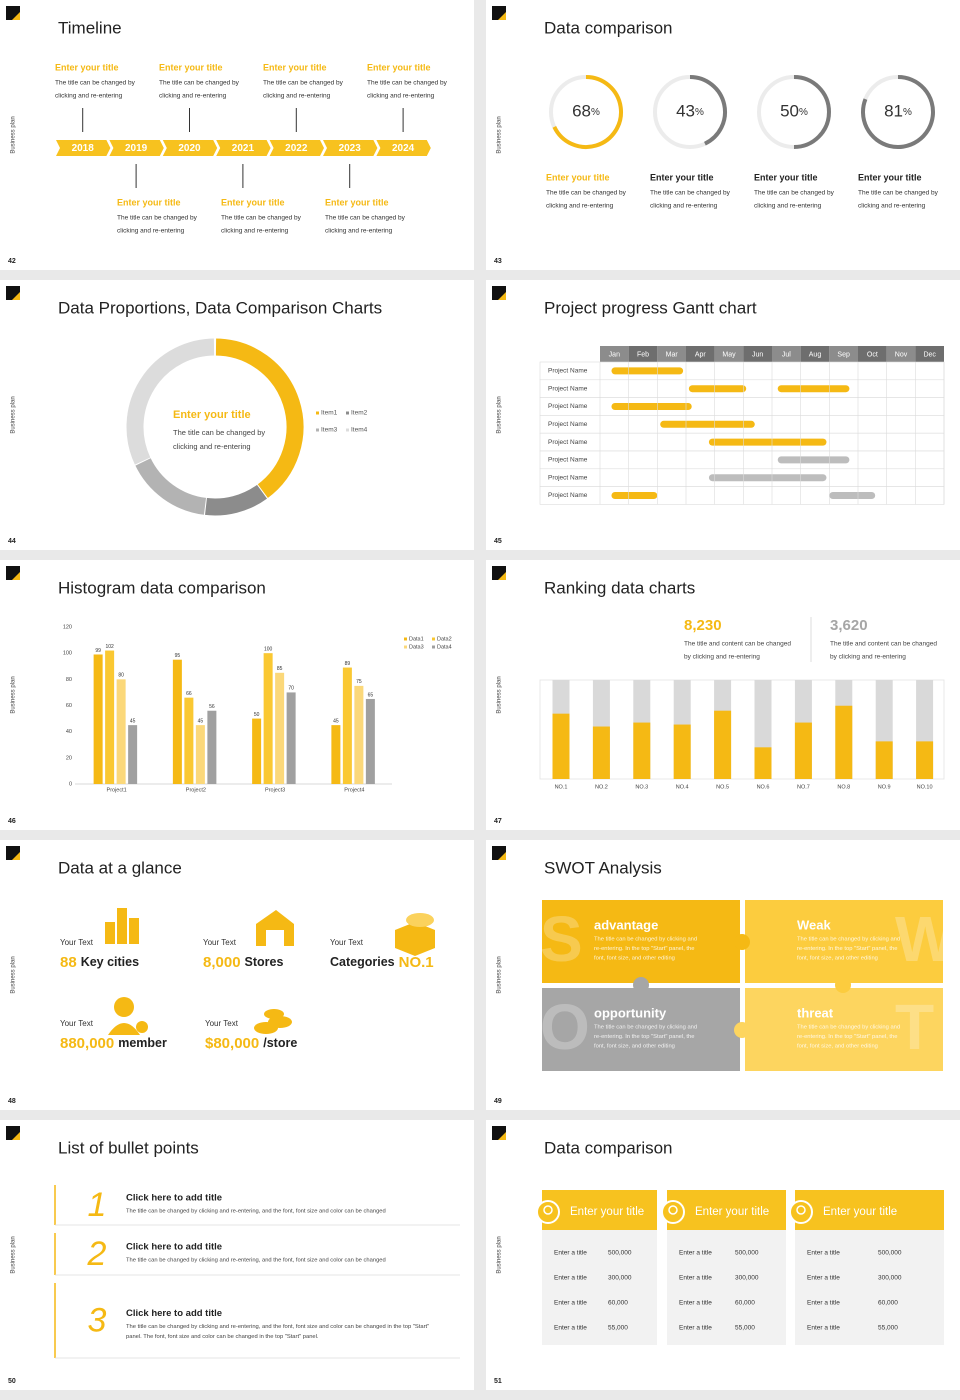 This screenshot has height=1400, width=960. Describe the element at coordinates (925, 787) in the screenshot. I see `x-tick-label: NO.10` at that location.